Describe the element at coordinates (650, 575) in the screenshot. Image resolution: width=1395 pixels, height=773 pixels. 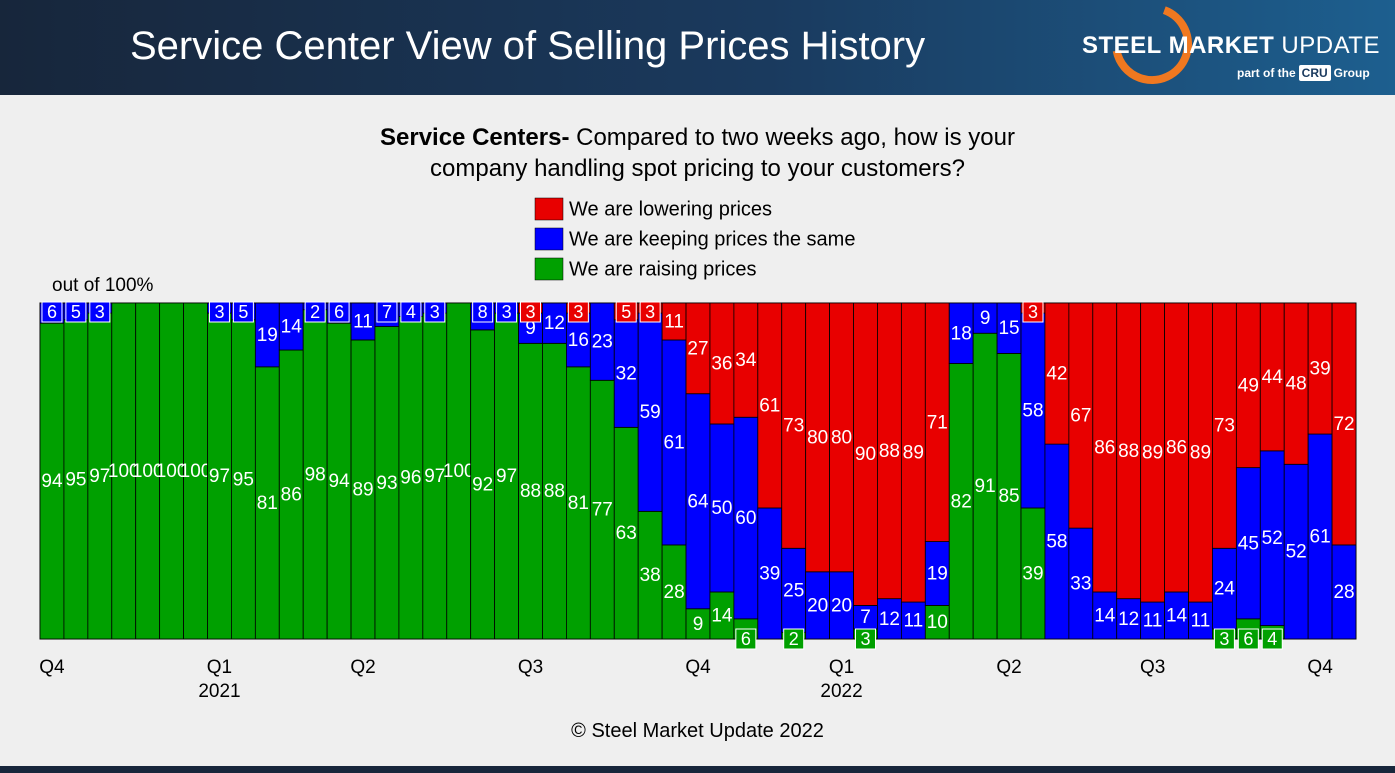
I see `value-label: 38` at that location.